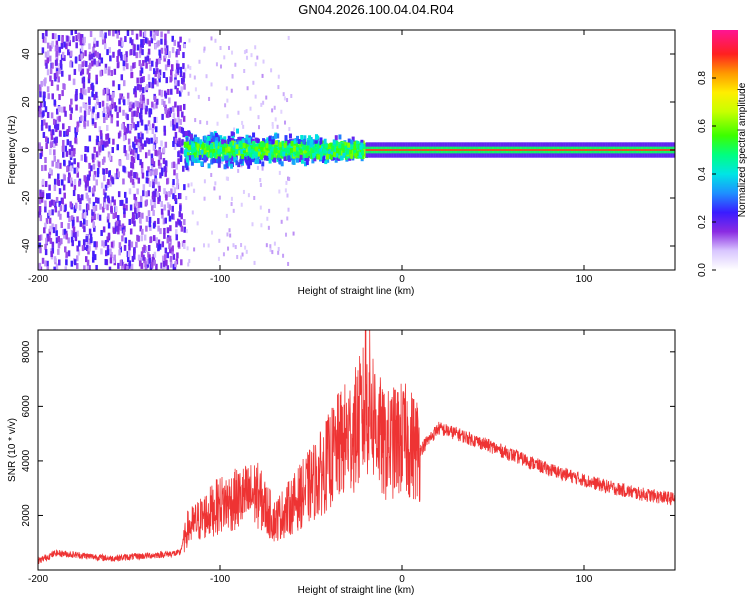 Image resolution: width=750 pixels, height=600 pixels. I want to click on colorbar-tick-label: 0.2, so click(702, 222).